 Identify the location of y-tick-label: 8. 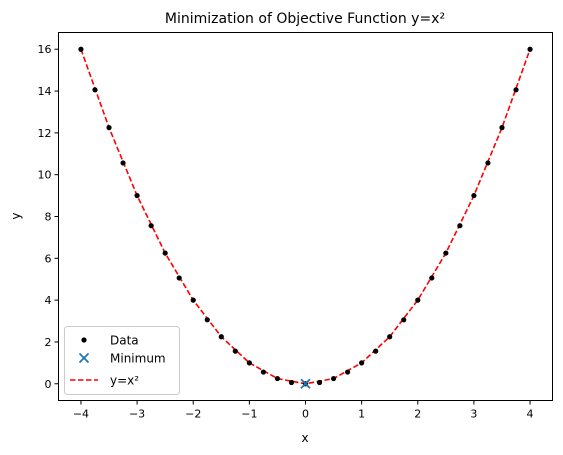
(48, 217).